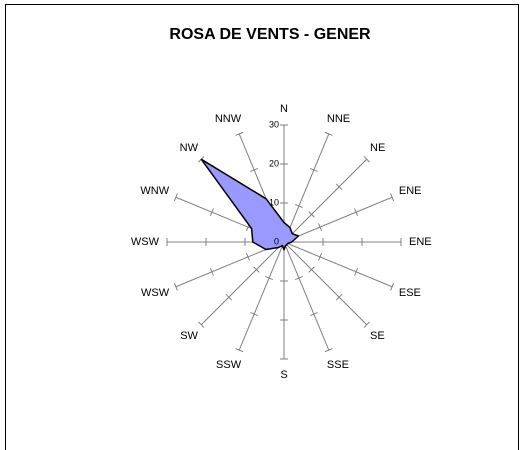 The height and width of the screenshot is (450, 528). I want to click on r-tick-label: 10, so click(274, 202).